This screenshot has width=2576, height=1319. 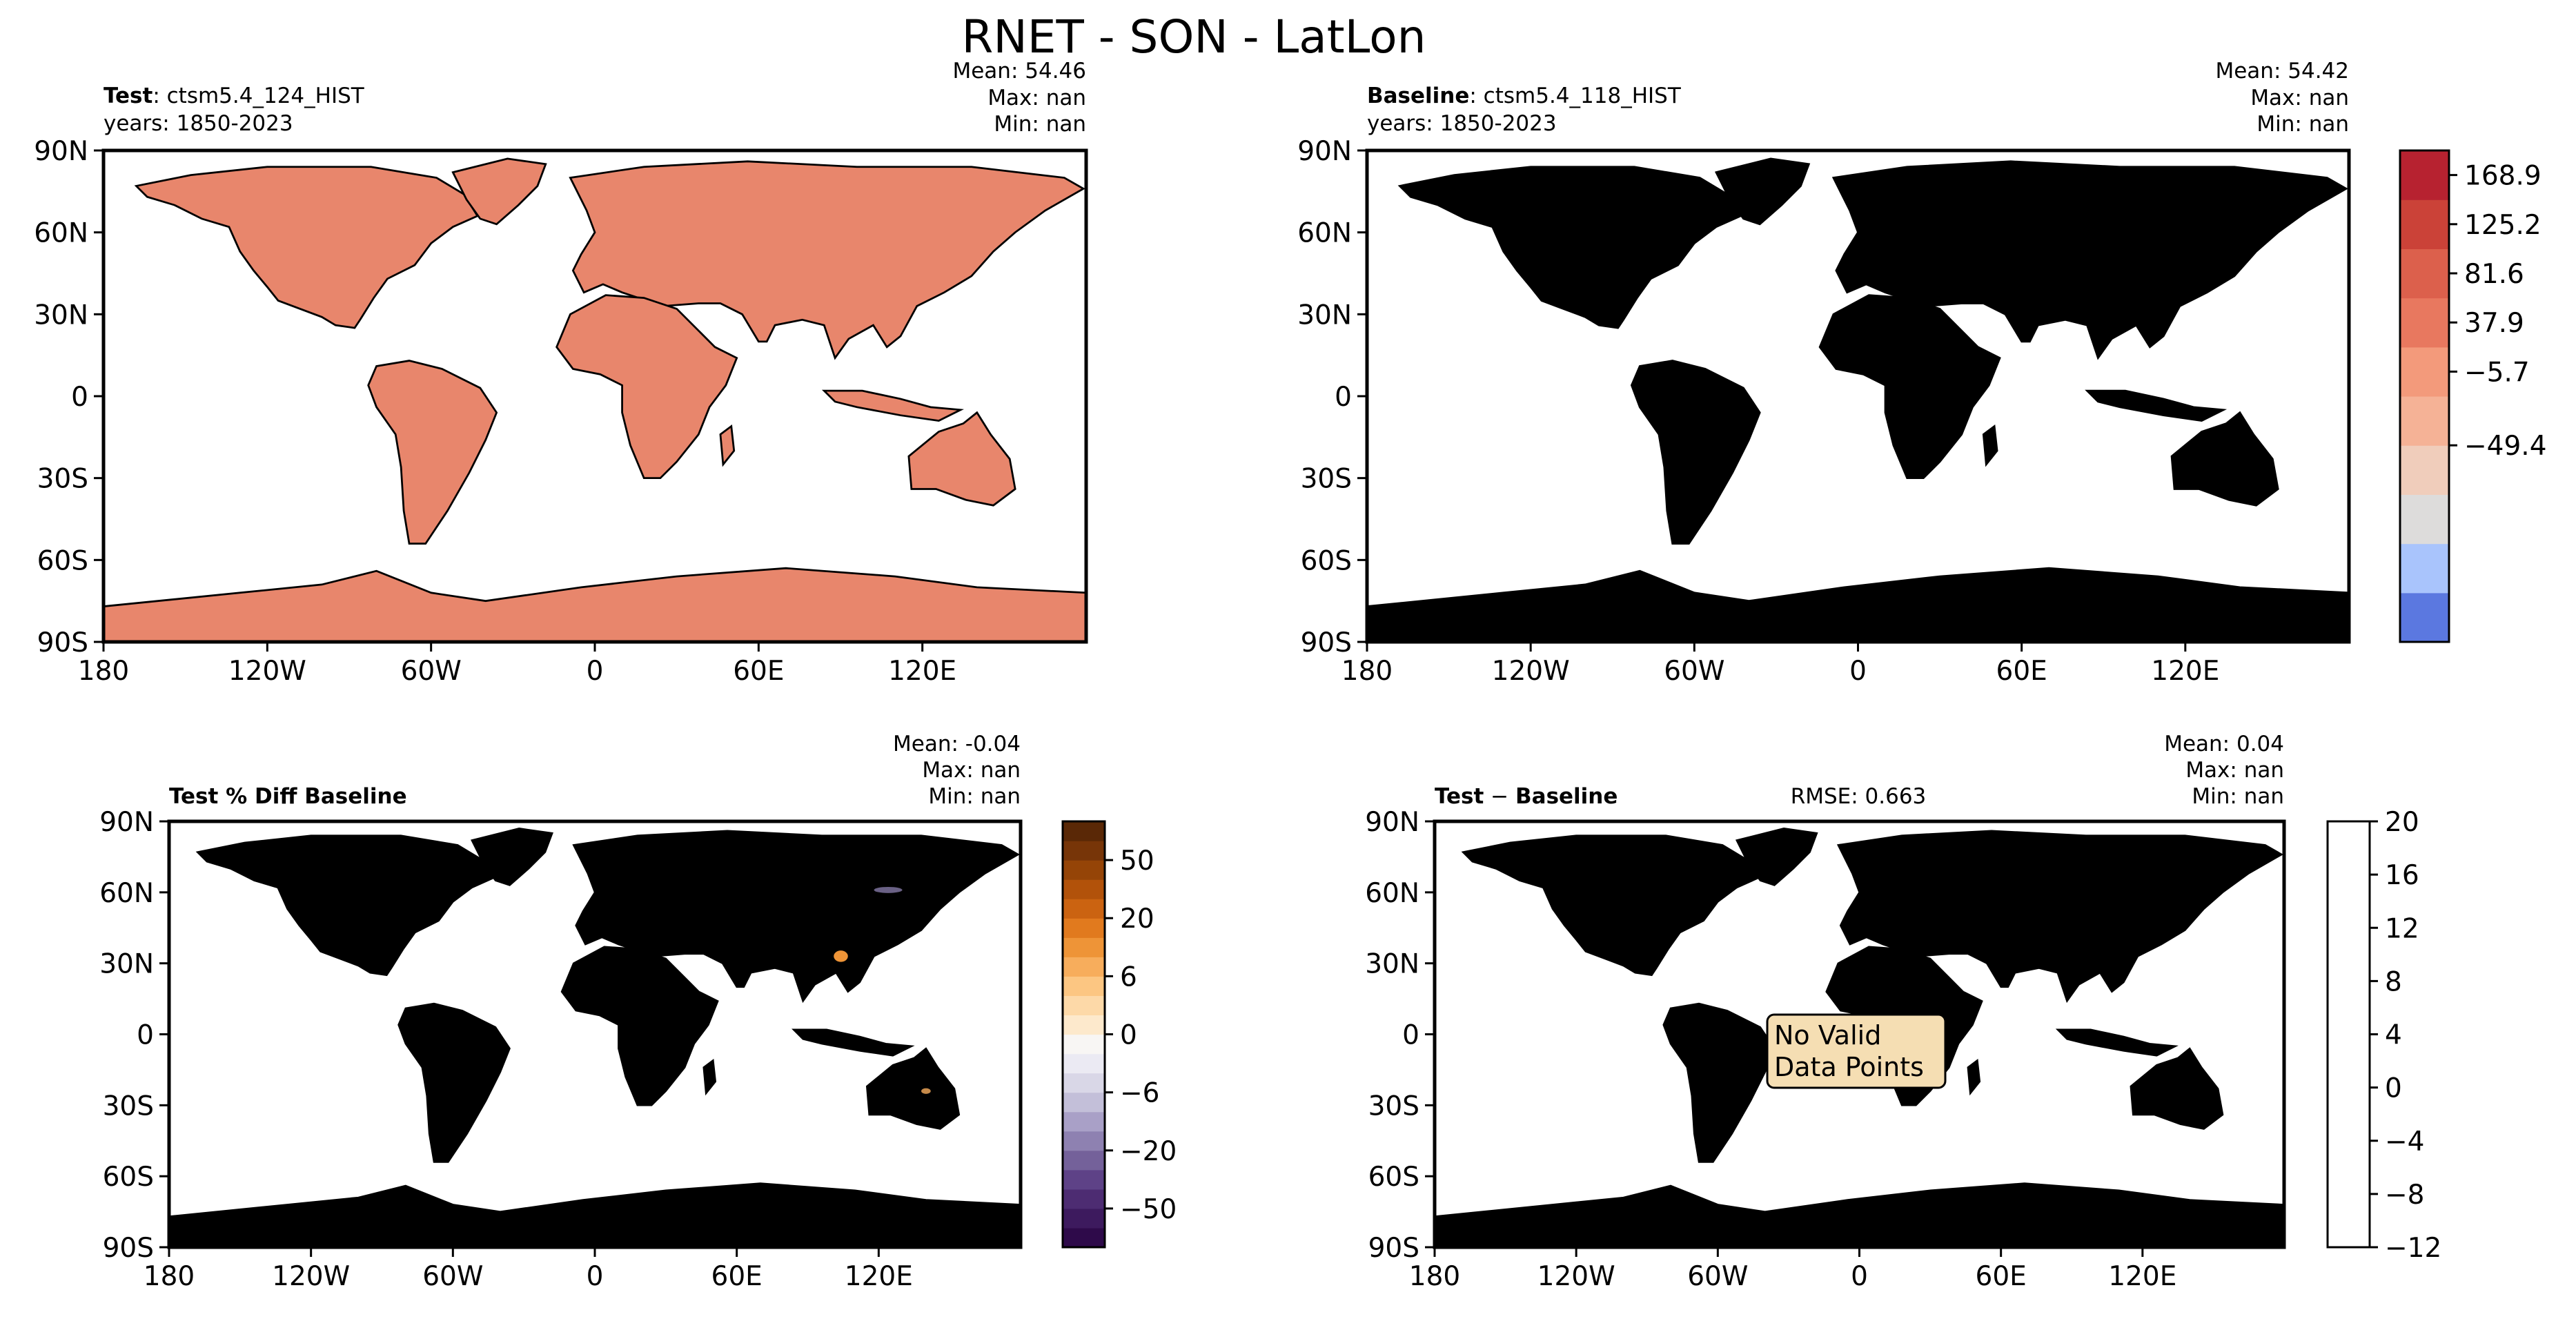 I want to click on test-label-case: : ctsm5.4_124_HIST, so click(x=258, y=96).